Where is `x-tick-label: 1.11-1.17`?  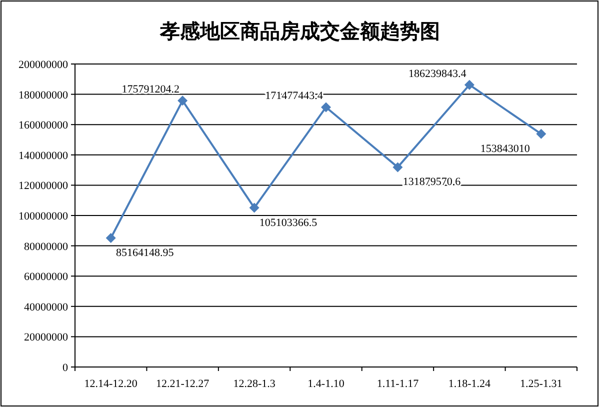 x-tick-label: 1.11-1.17 is located at coordinates (398, 384).